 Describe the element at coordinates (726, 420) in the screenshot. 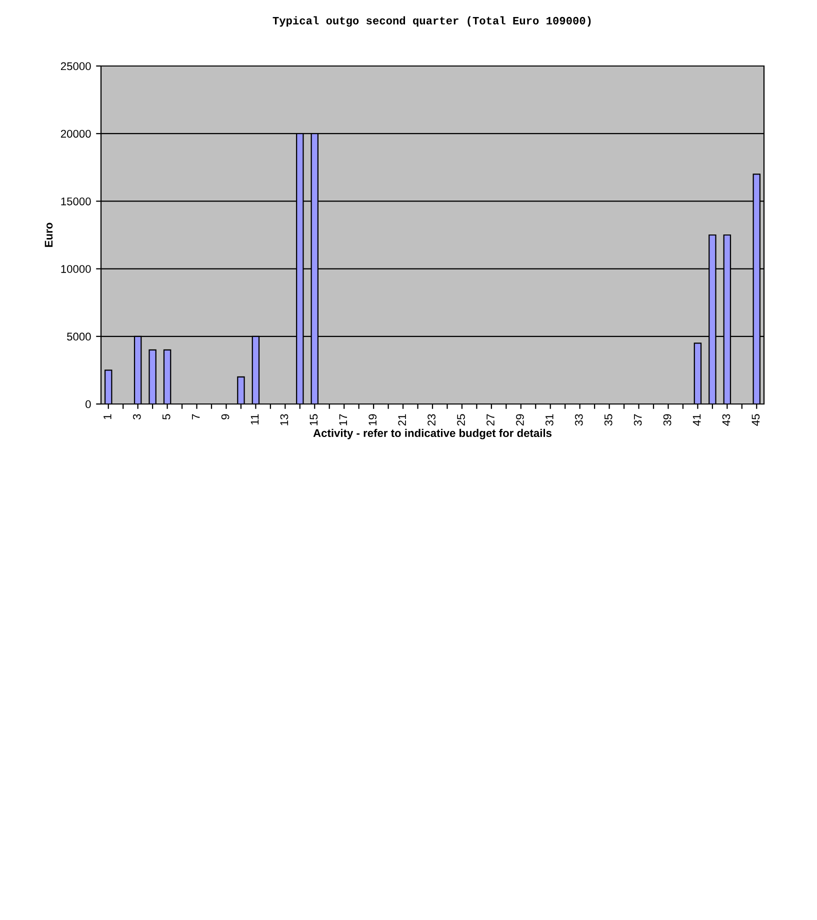

I see `x-tick-label: 43` at that location.